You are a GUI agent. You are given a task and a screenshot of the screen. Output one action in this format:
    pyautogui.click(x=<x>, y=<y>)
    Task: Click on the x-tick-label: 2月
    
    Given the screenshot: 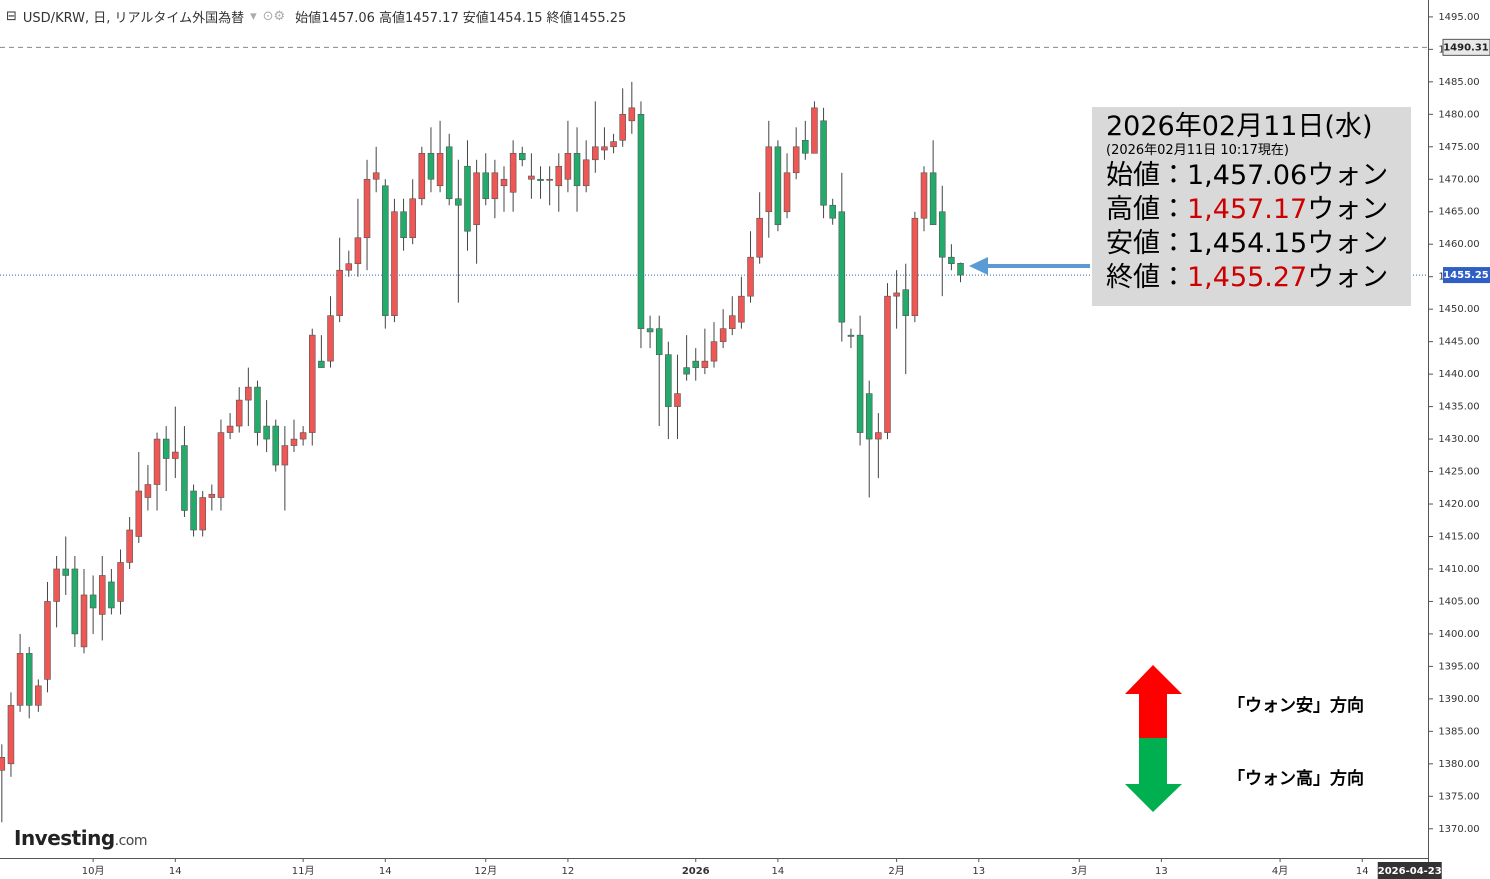 What is the action you would take?
    pyautogui.click(x=896, y=871)
    